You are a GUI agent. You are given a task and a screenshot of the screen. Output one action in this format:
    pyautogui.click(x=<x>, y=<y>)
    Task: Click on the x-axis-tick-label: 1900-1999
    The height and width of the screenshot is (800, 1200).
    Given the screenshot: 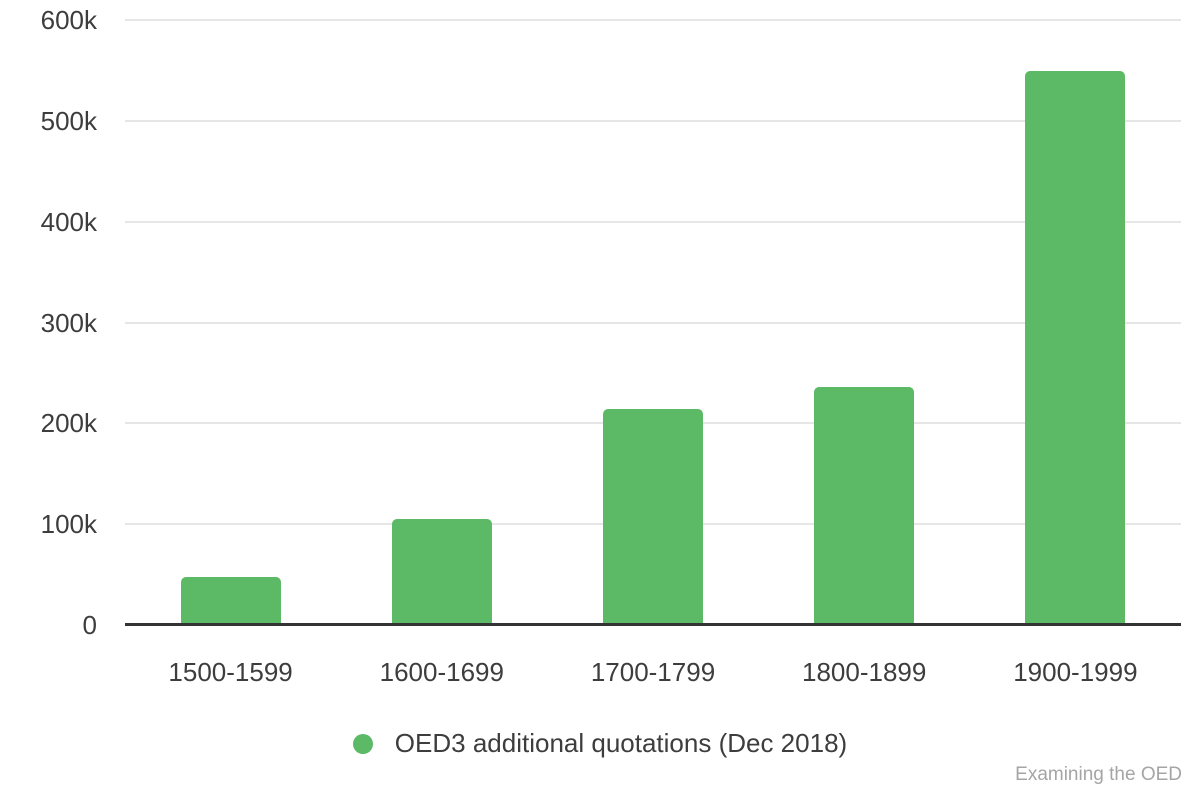 What is the action you would take?
    pyautogui.click(x=1075, y=672)
    